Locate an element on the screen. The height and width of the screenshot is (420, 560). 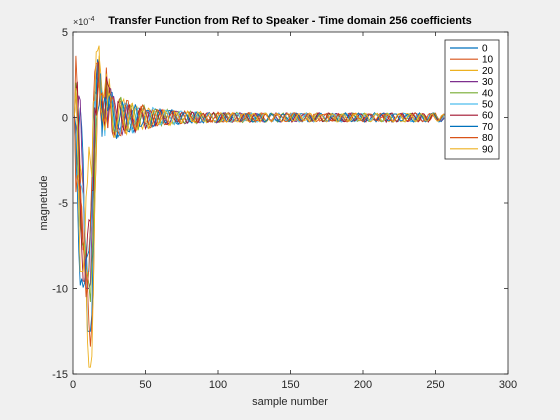
y-axis-label: magnetude is located at coordinates (44, 202).